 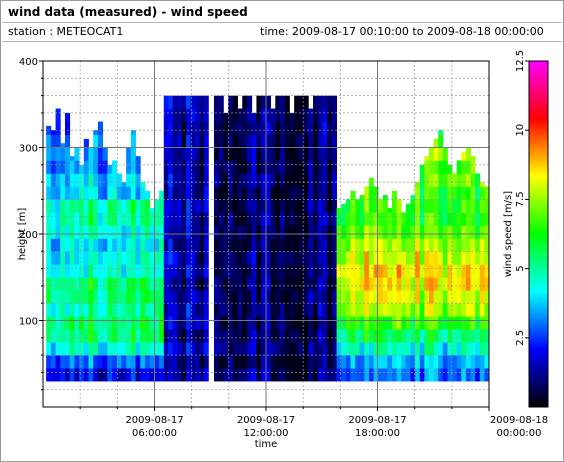 What do you see at coordinates (519, 420) in the screenshot?
I see `x-tick-label-date: 2009-08-18` at bounding box center [519, 420].